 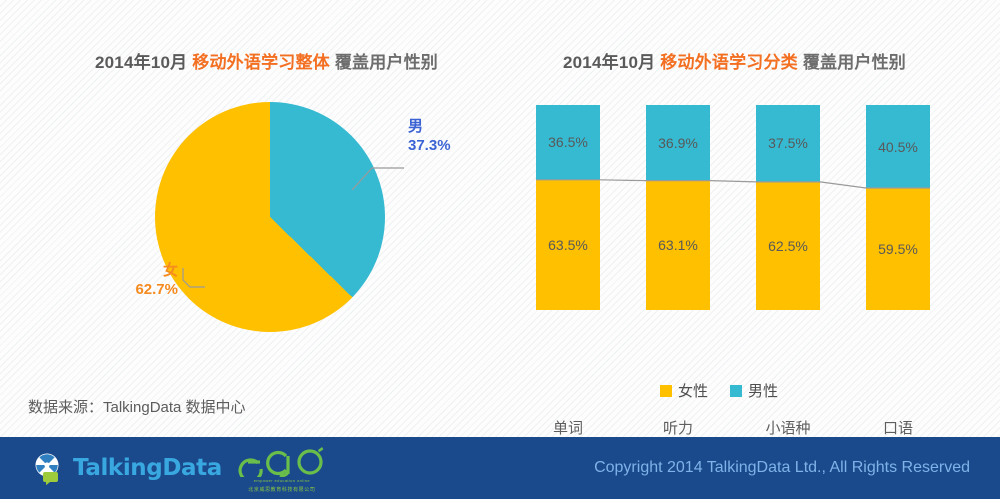 What do you see at coordinates (609, 62) in the screenshot?
I see `title-right-date: 2014年10月` at bounding box center [609, 62].